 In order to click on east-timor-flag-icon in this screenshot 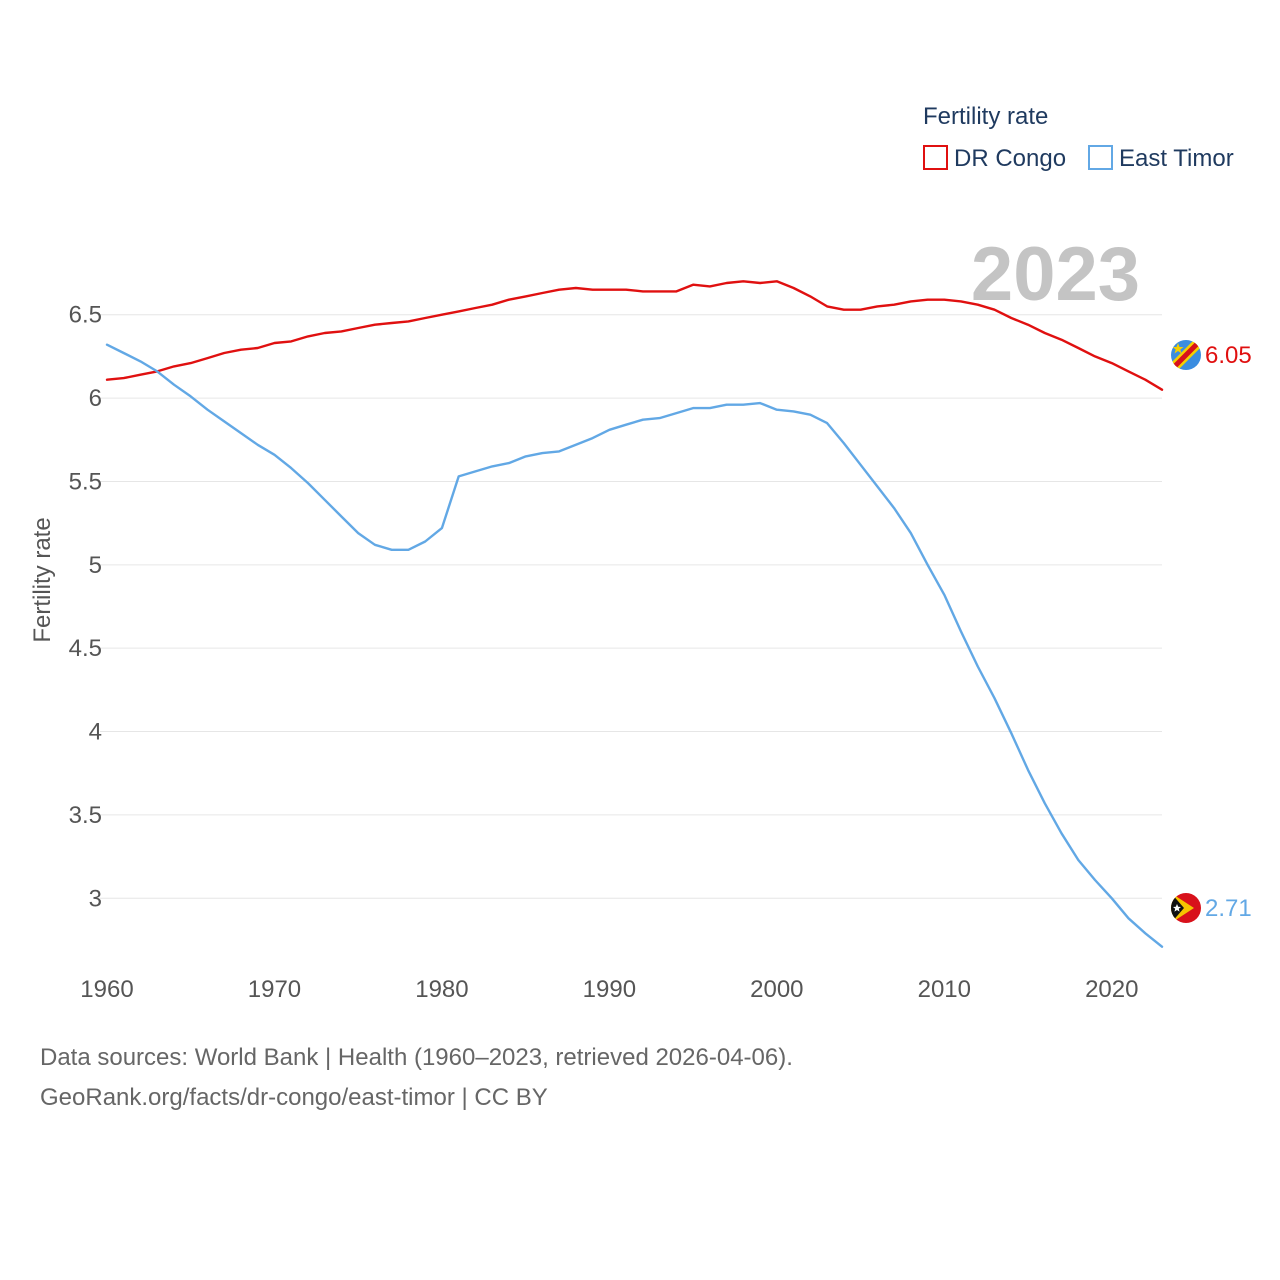, I will do `click(1186, 908)`.